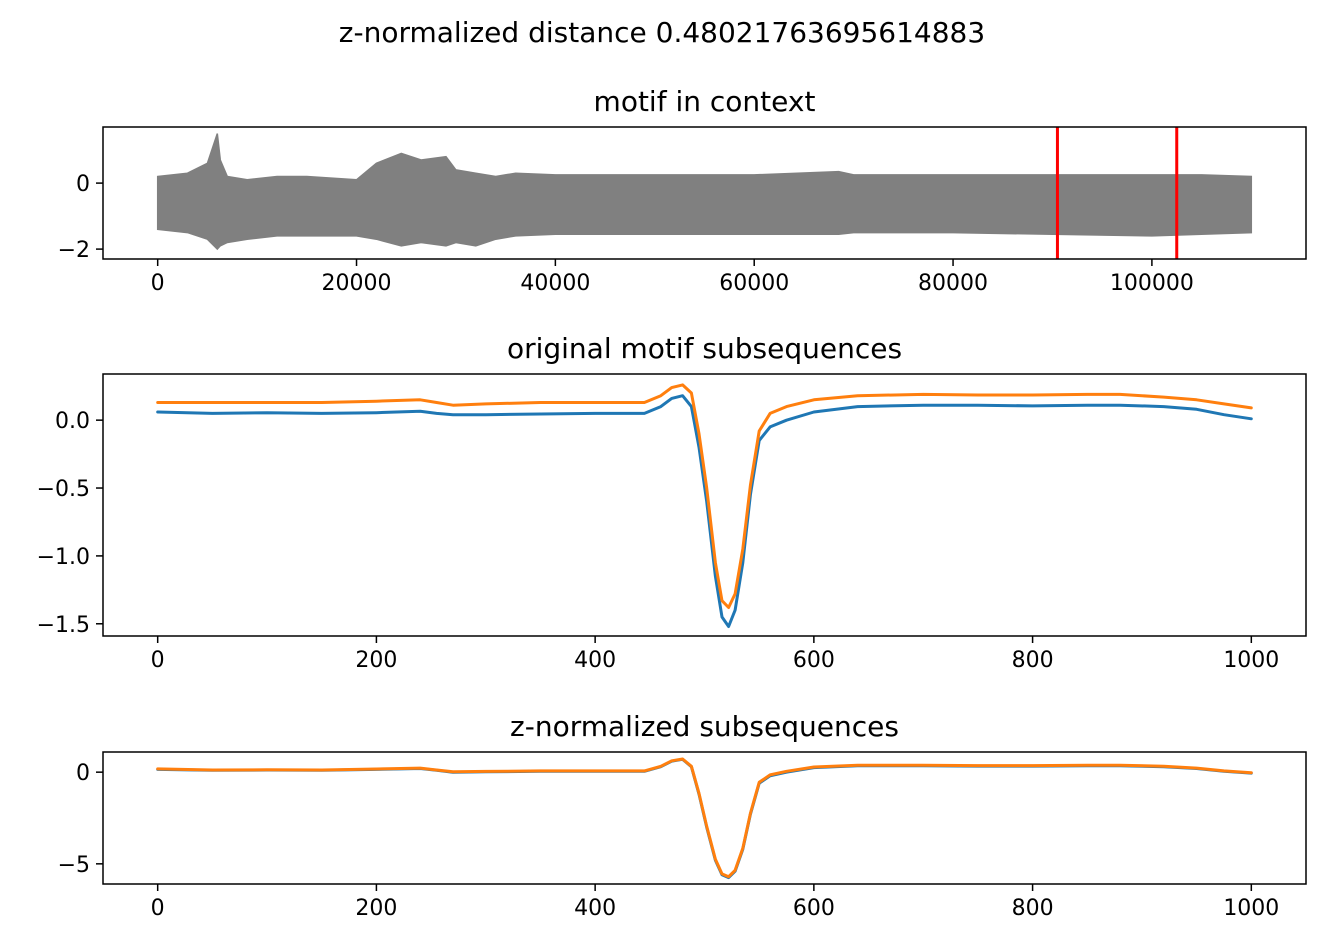  I want to click on znorm-xtick-label: 400, so click(595, 908).